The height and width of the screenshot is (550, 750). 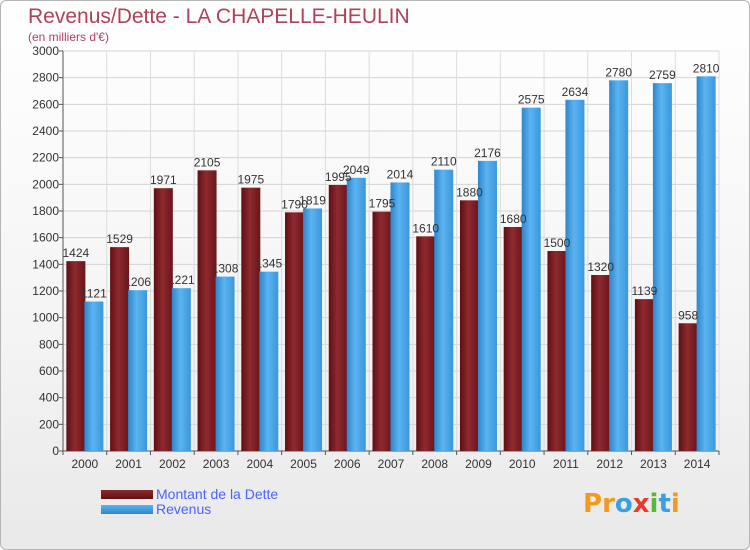 What do you see at coordinates (45, 318) in the screenshot?
I see `y-tick-label: 1000` at bounding box center [45, 318].